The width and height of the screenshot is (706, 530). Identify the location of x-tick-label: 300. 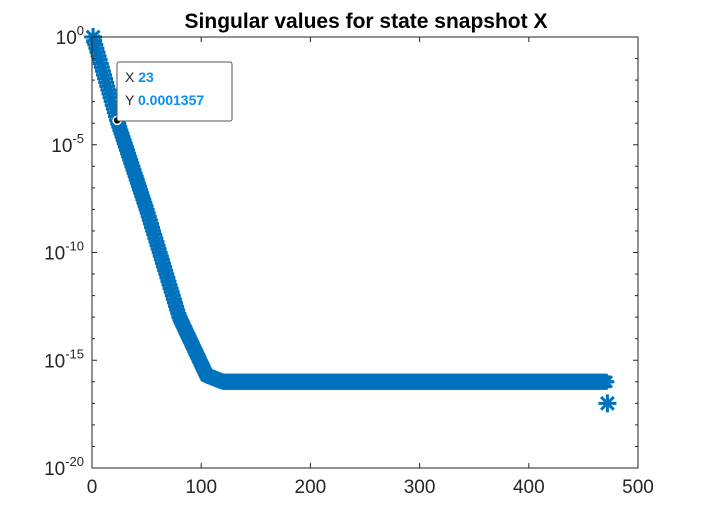
(420, 487).